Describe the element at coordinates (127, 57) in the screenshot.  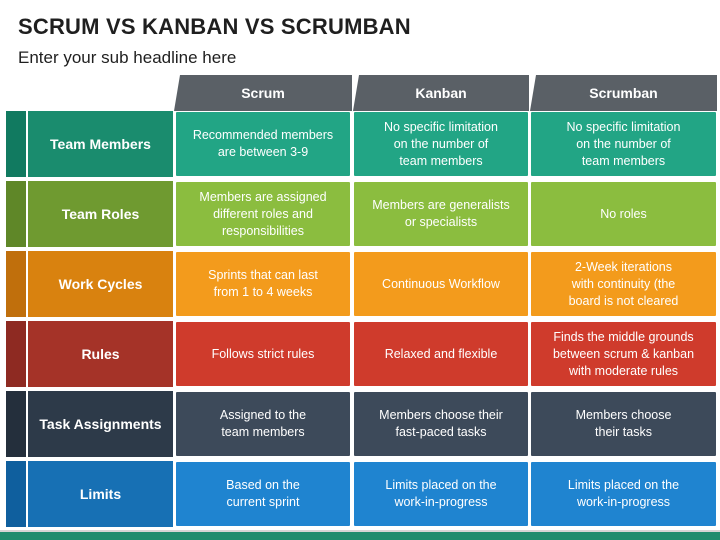
I see `page-subtitle: Enter your sub headline here` at that location.